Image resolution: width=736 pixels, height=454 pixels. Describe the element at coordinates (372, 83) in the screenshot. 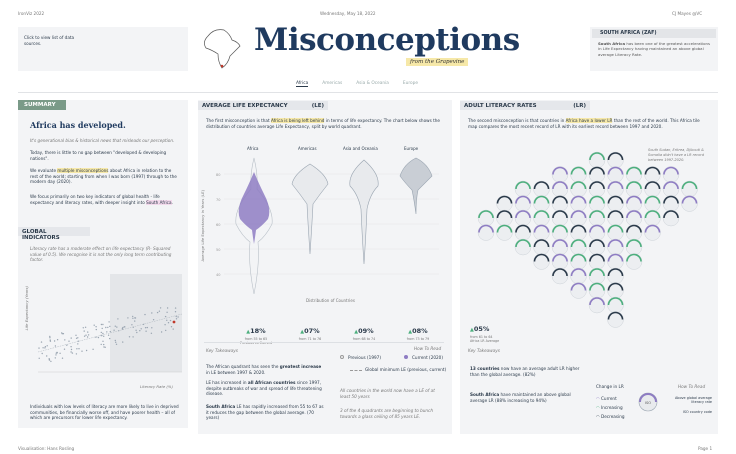

I see `tab-asia-oceania: Asia & Oceania` at that location.